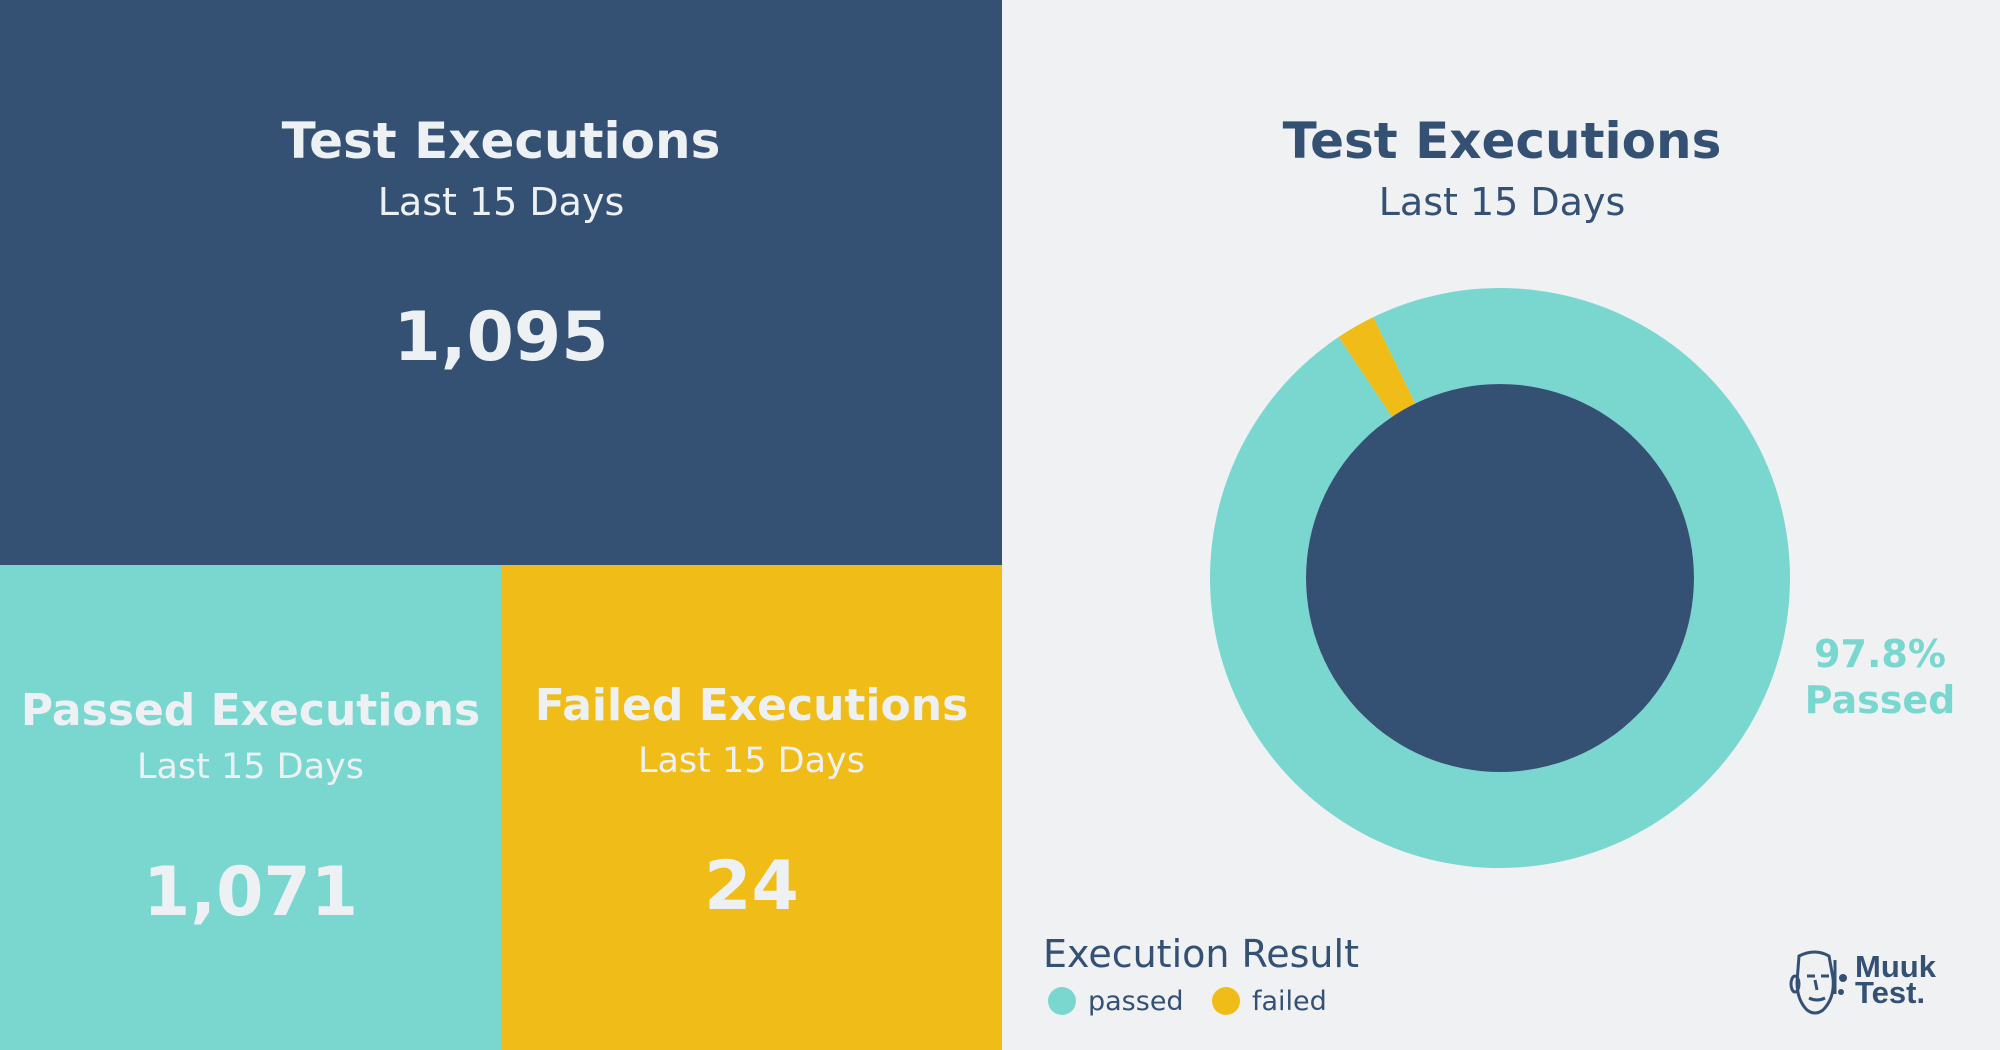 This screenshot has height=1050, width=2000. What do you see at coordinates (1201, 954) in the screenshot?
I see `legend-title: Execution Result` at bounding box center [1201, 954].